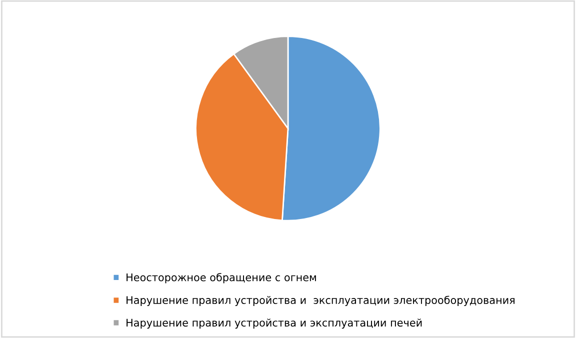 Image resolution: width=576 pixels, height=338 pixels. Describe the element at coordinates (274, 323) in the screenshot. I see `legend-label: Нарушение правил устройства и эксплуатации печей` at that location.